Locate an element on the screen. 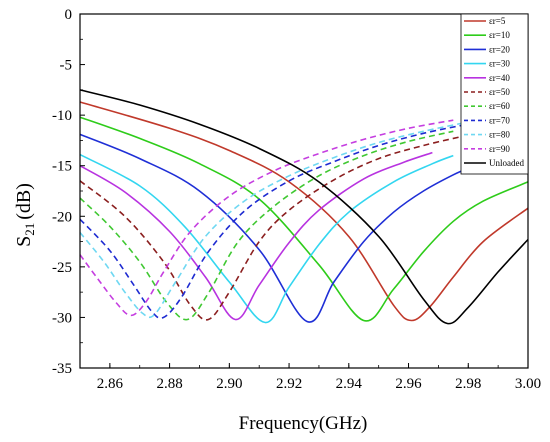  legend-label: εr=40 is located at coordinates (499, 78).